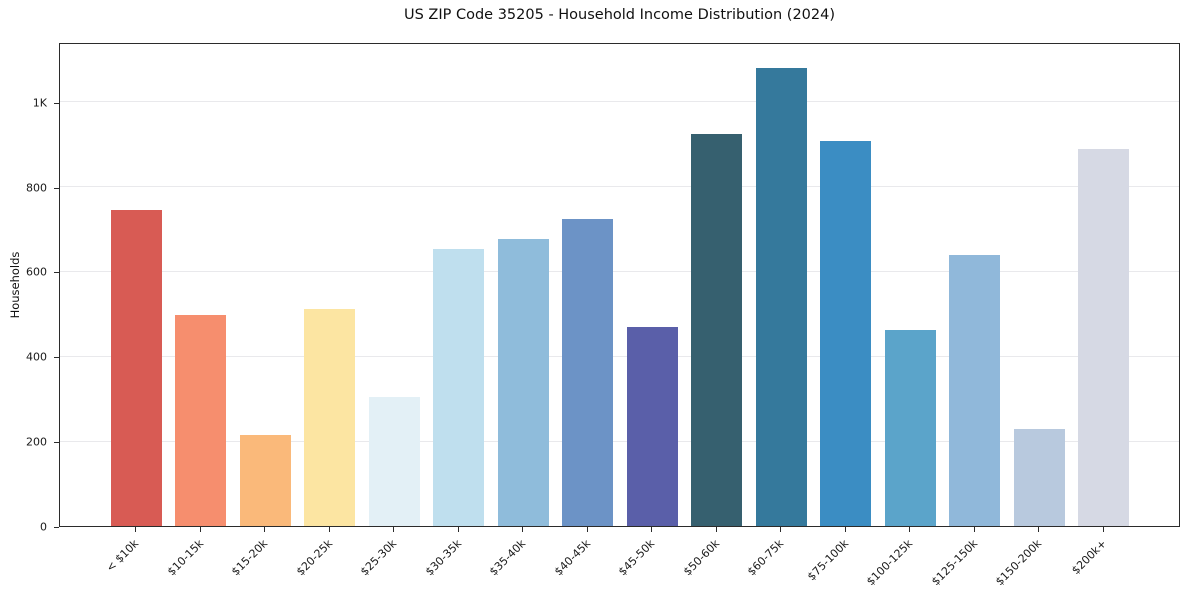  What do you see at coordinates (507, 558) in the screenshot?
I see `x-tick-label: $35-40k` at bounding box center [507, 558].